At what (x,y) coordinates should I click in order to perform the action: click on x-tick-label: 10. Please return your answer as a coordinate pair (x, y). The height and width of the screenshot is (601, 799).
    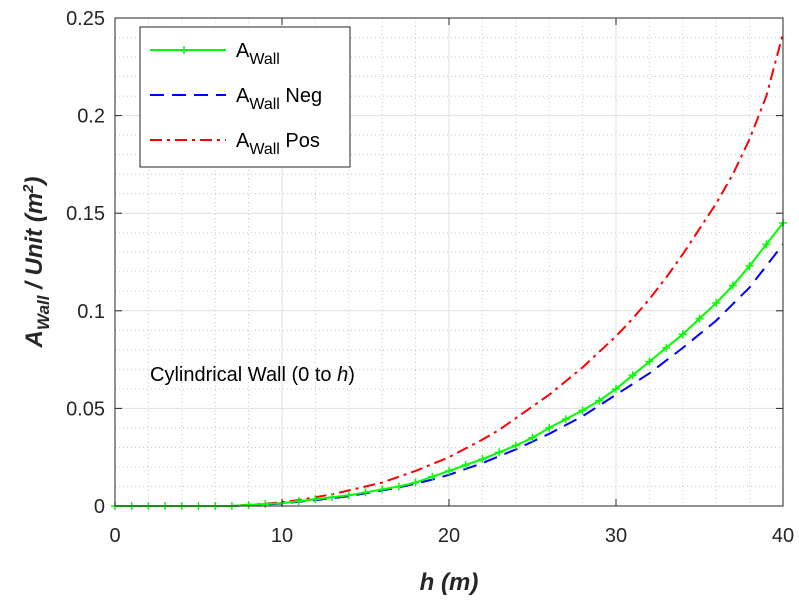
    Looking at the image, I should click on (282, 536).